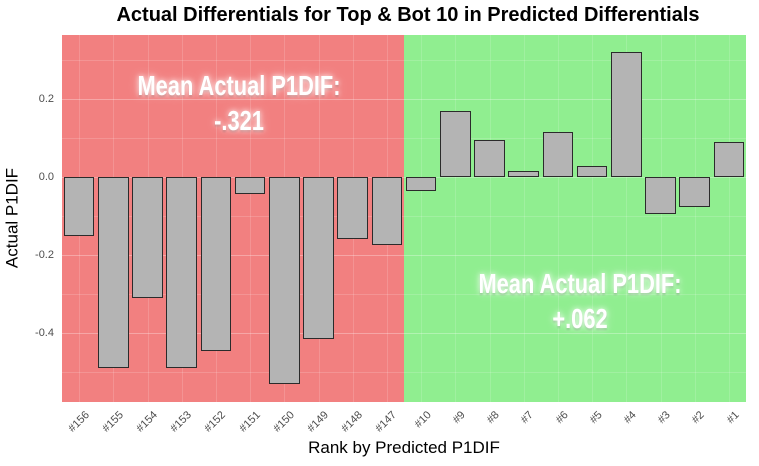  Describe the element at coordinates (630, 418) in the screenshot. I see `x-tick-4: #4` at that location.